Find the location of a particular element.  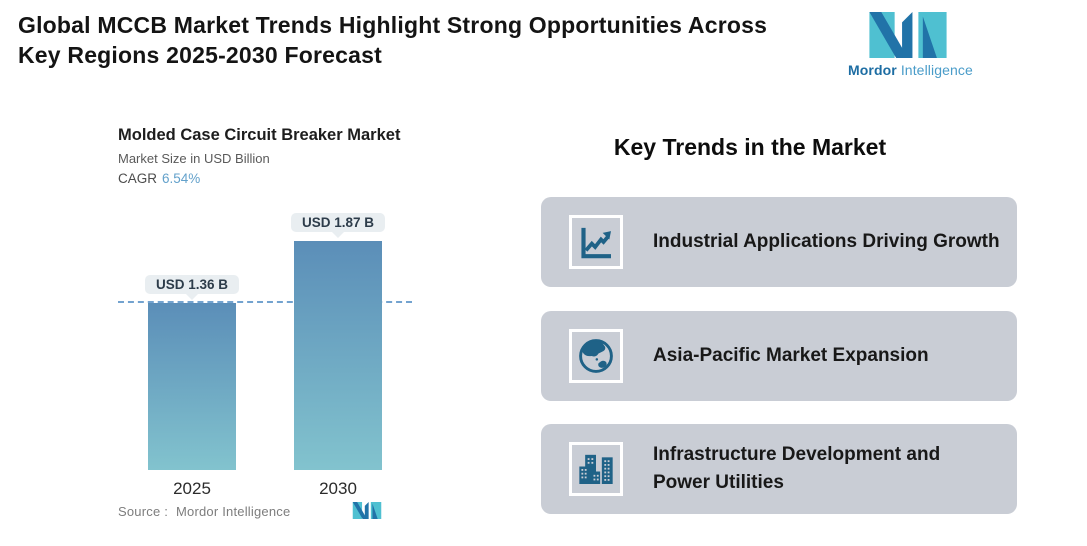

trend-label: Asia-Pacific Market Expansion is located at coordinates (791, 355).